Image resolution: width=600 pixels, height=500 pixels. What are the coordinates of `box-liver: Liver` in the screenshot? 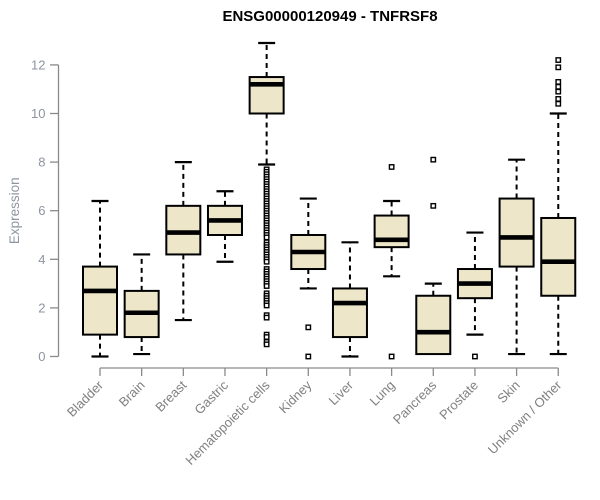 It's located at (347, 324).